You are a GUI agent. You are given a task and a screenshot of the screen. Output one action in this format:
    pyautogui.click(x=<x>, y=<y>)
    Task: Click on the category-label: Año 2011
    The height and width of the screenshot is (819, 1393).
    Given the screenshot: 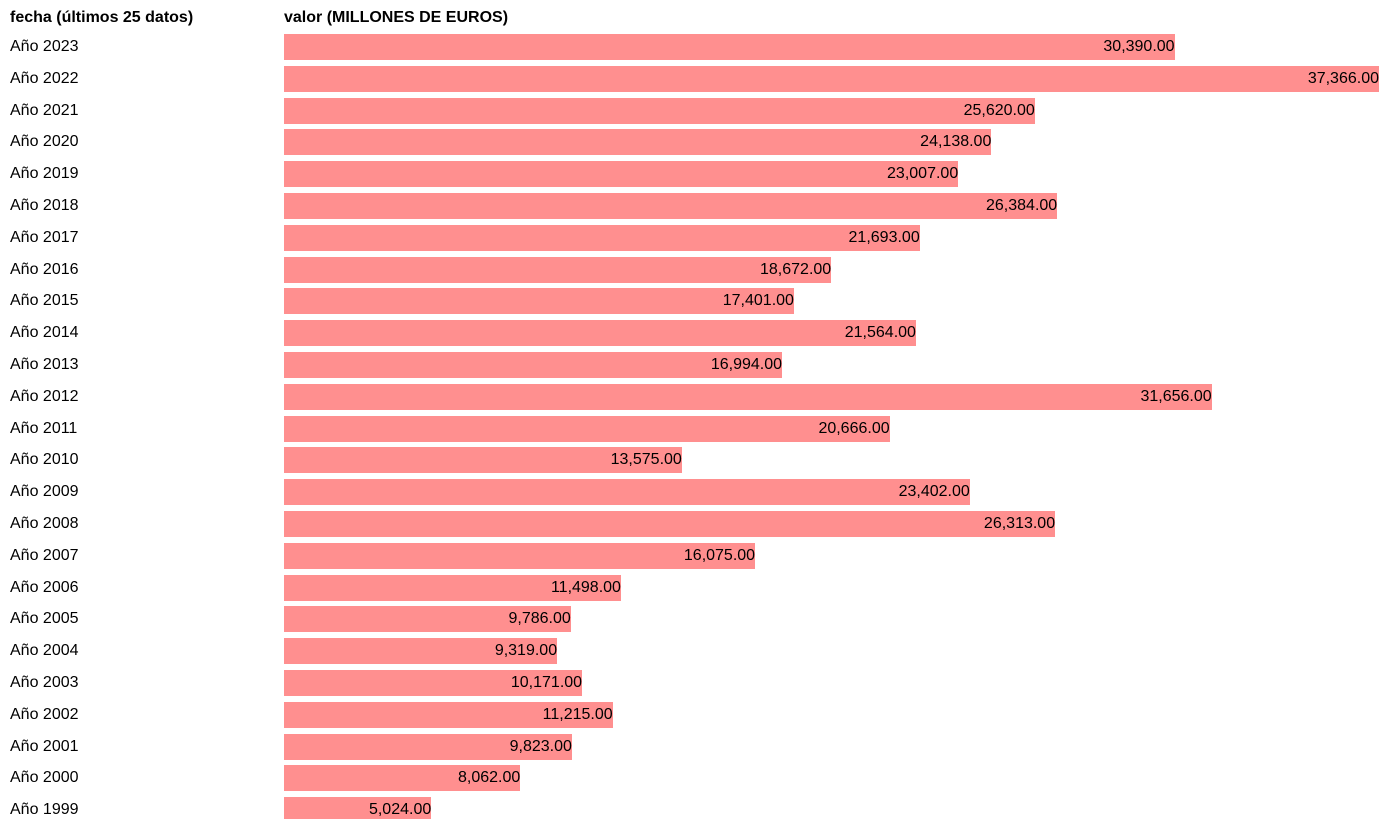 What is the action you would take?
    pyautogui.click(x=44, y=428)
    